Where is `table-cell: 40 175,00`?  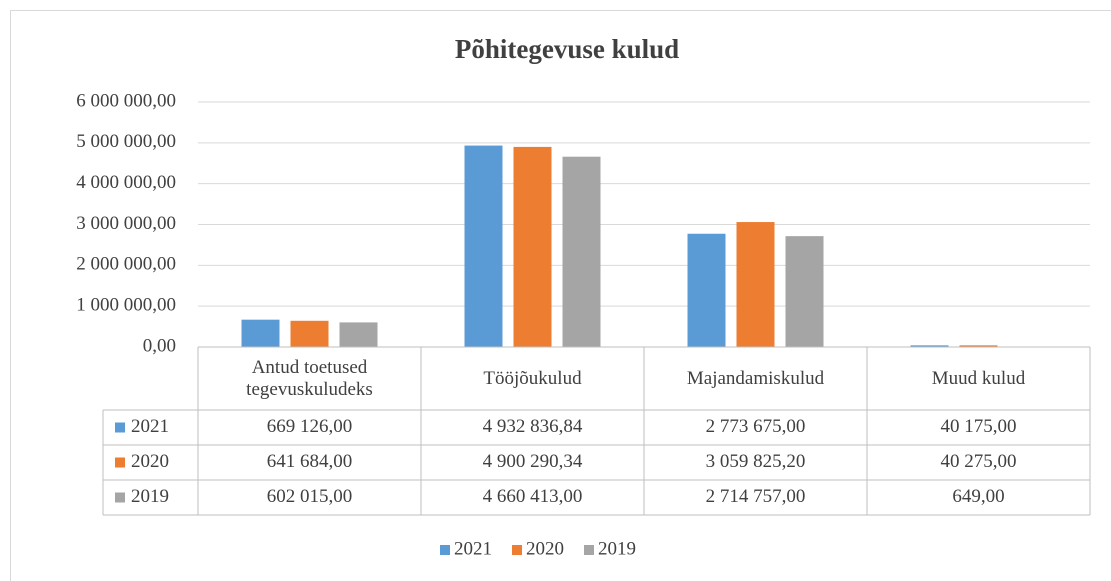 table-cell: 40 175,00 is located at coordinates (979, 426).